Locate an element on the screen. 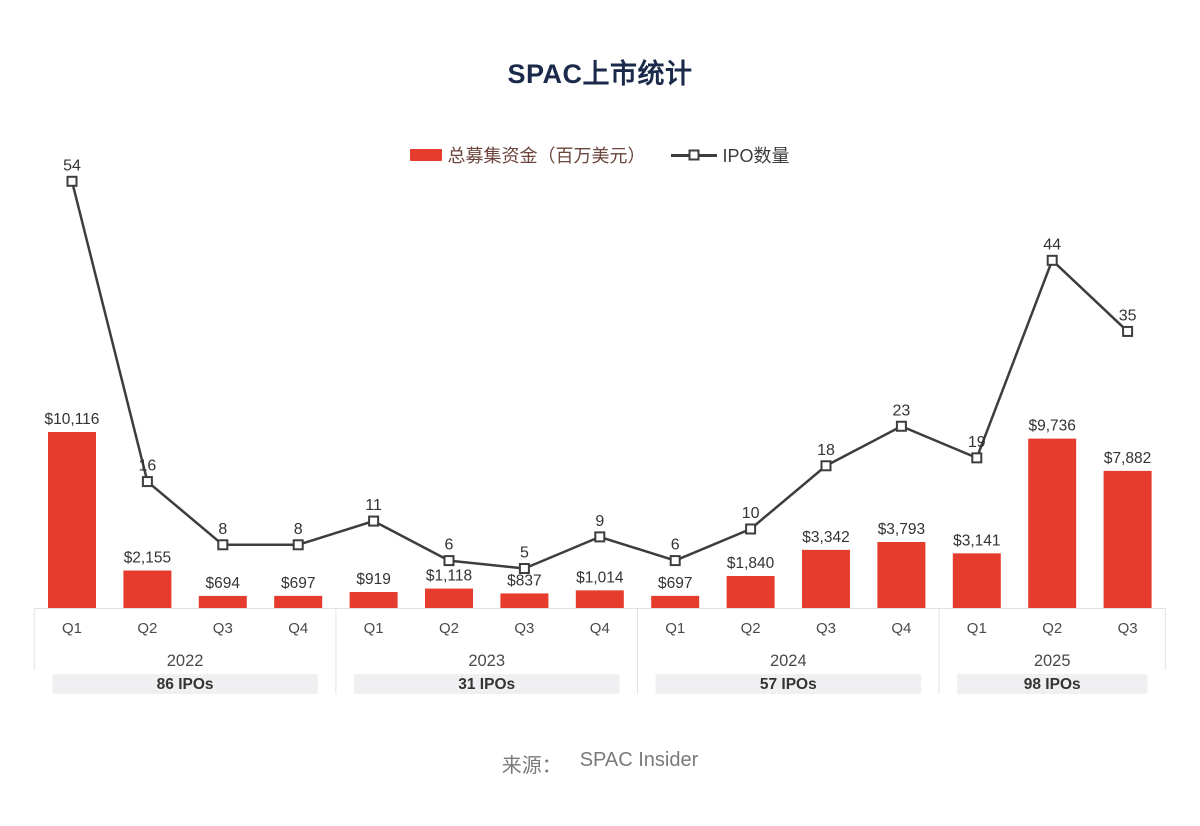 The width and height of the screenshot is (1200, 826). source-value: SPAC Insider is located at coordinates (639, 760).